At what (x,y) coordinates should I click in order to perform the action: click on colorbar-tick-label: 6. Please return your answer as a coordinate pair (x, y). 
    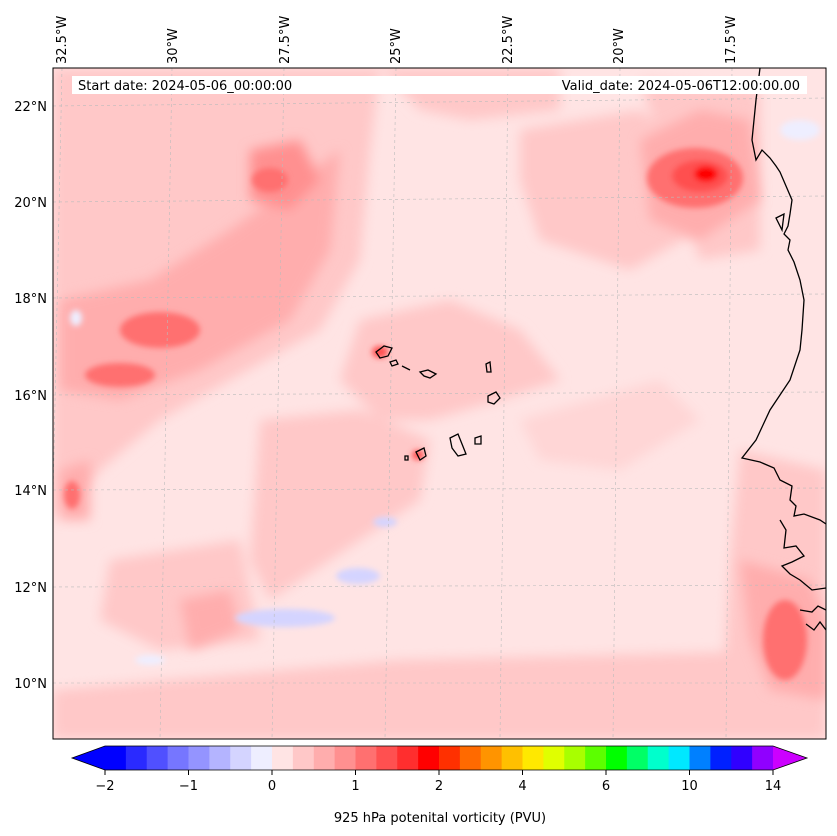
    Looking at the image, I should click on (606, 786).